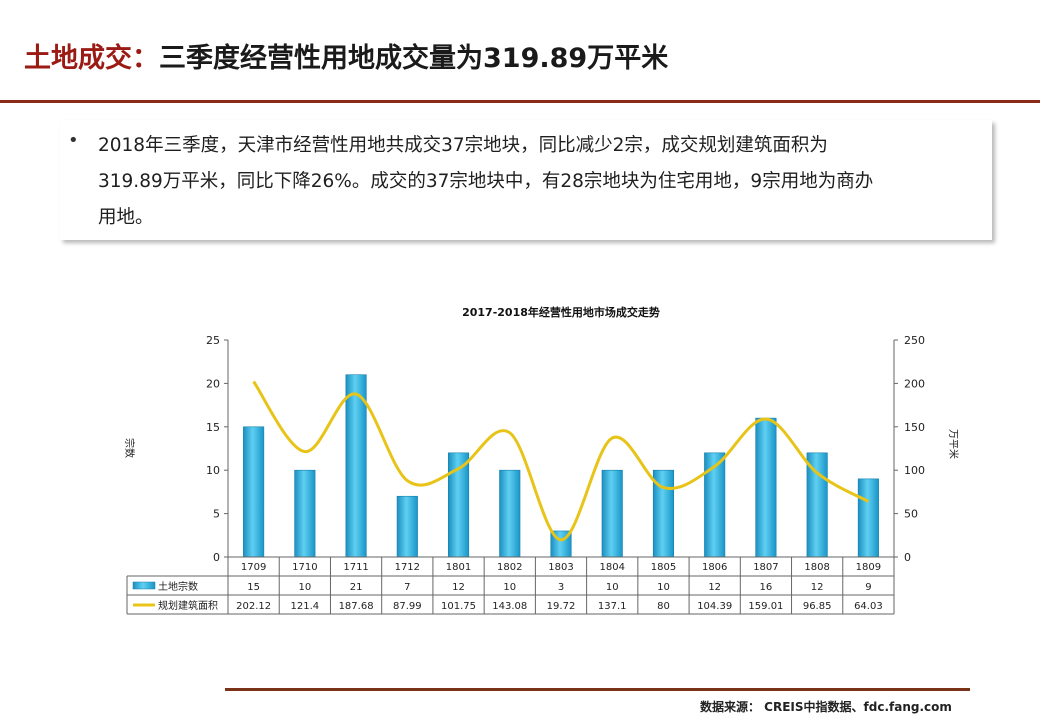  Describe the element at coordinates (356, 587) in the screenshot. I see `bar-value-label-1711: 21` at that location.